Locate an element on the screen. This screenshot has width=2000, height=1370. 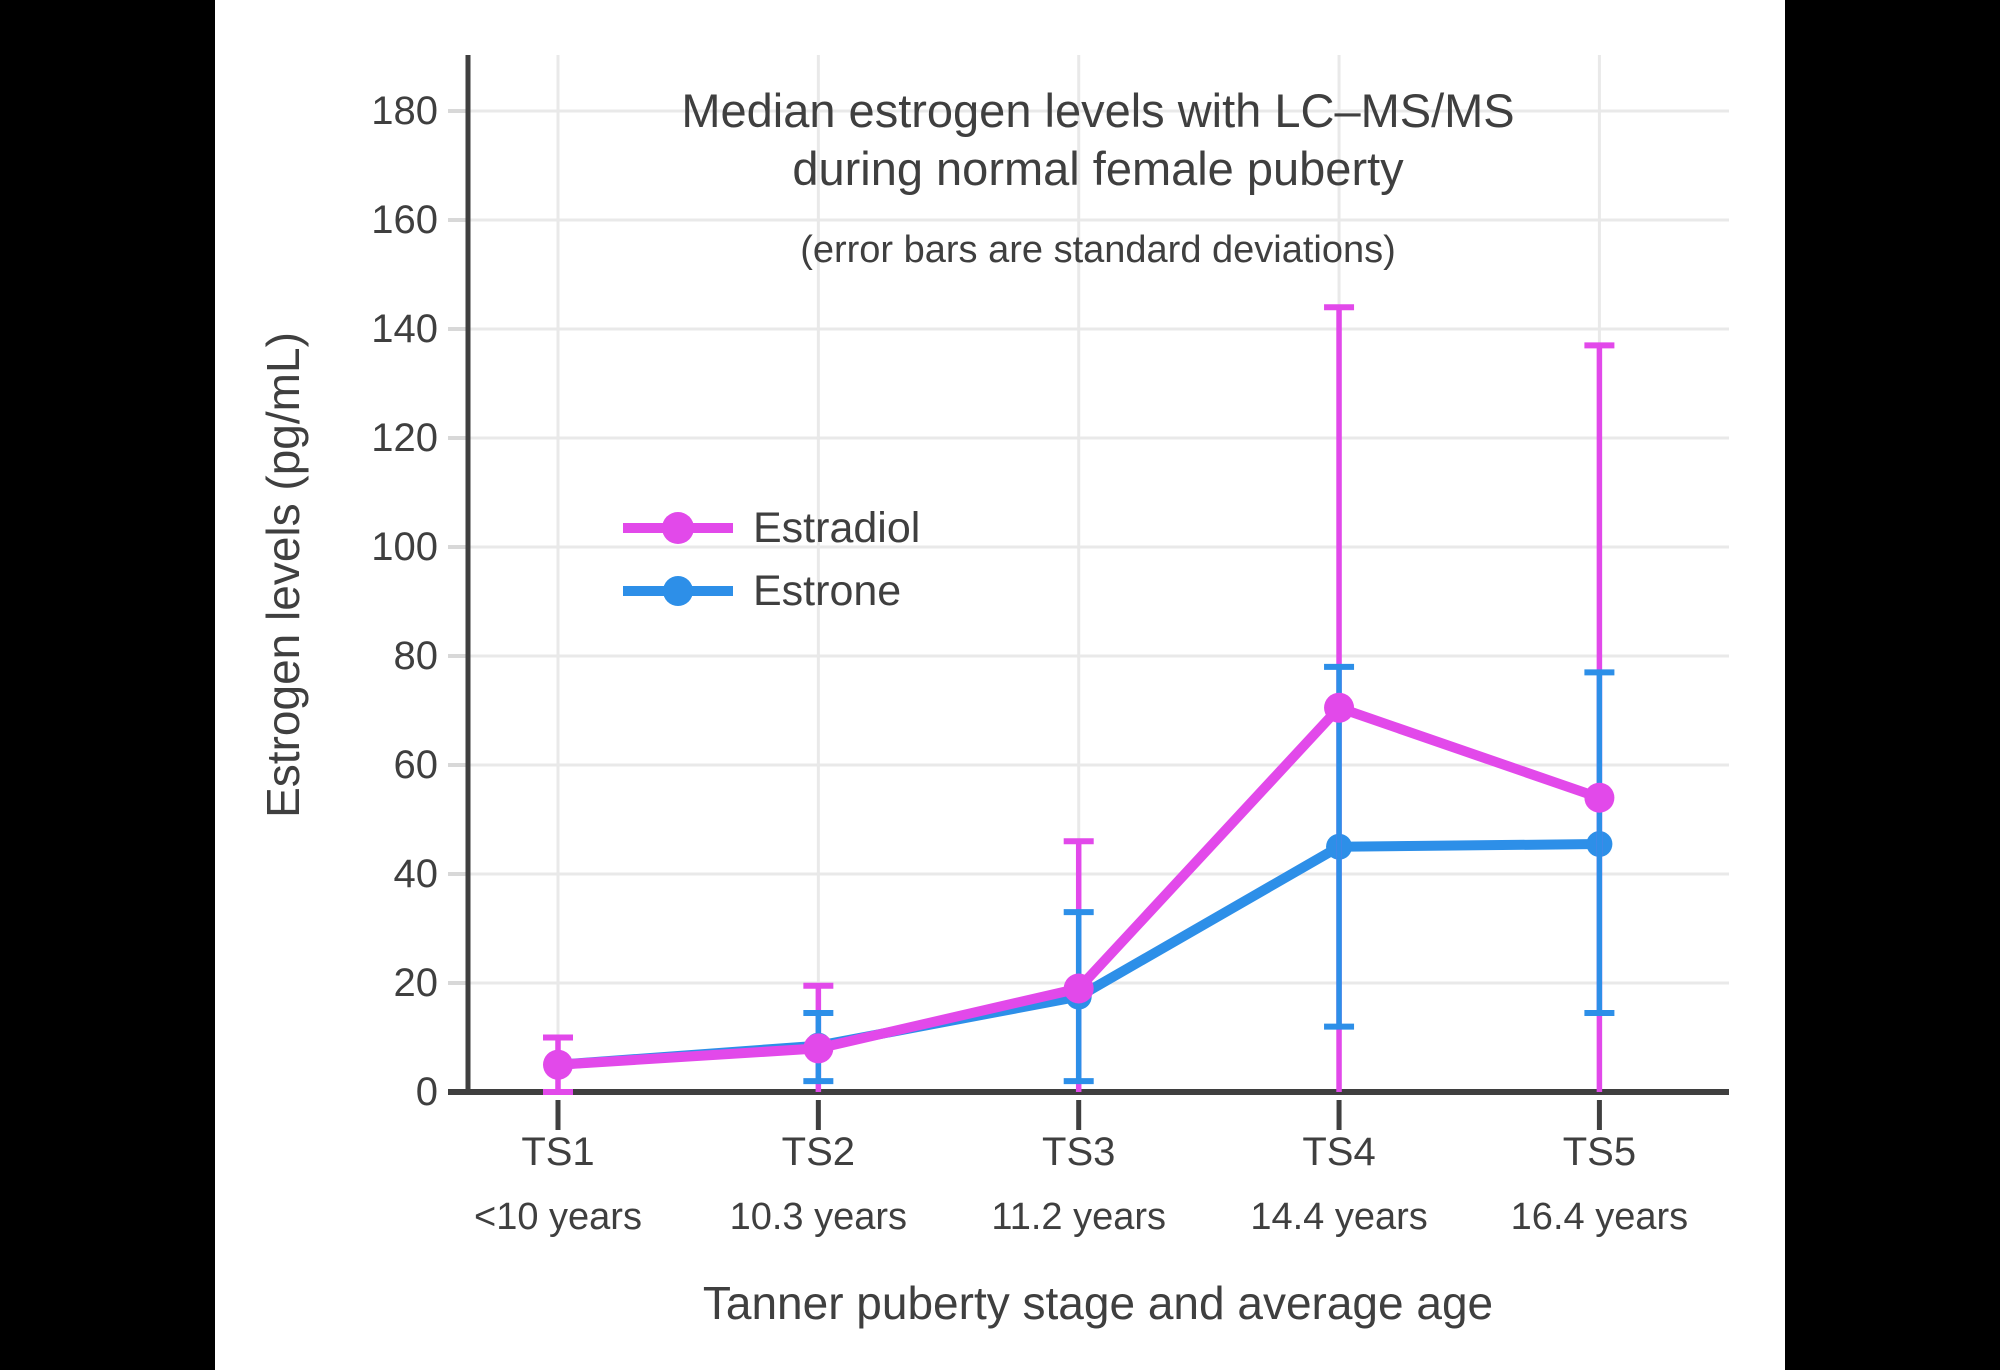
y-axis-title: Estrogen levels (pg/mL) is located at coordinates (283, 575).